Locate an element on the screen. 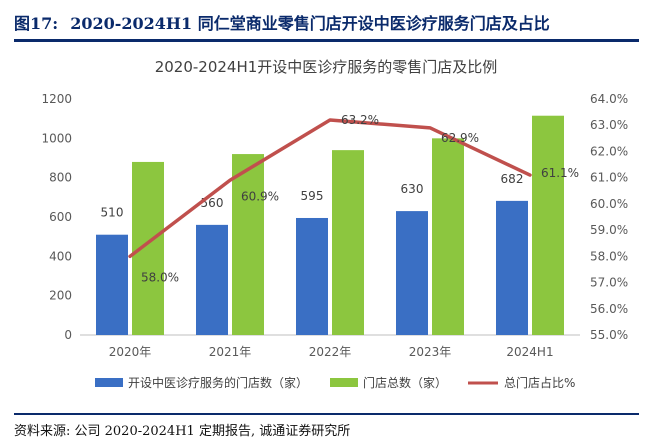 The image size is (653, 446). y-right-tick-label: 57.0% is located at coordinates (609, 283).